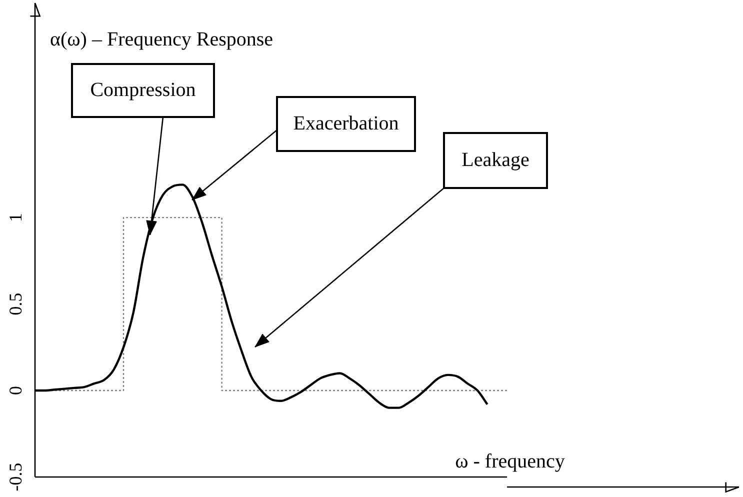 The height and width of the screenshot is (497, 743). What do you see at coordinates (16, 391) in the screenshot?
I see `y-tick-label: 0` at bounding box center [16, 391].